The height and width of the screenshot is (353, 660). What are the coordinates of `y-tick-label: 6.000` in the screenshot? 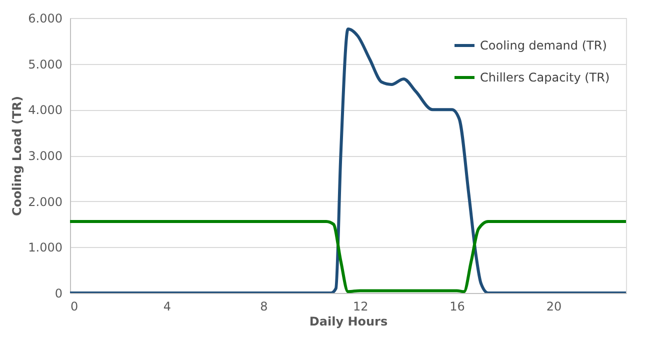 It's located at (45, 19).